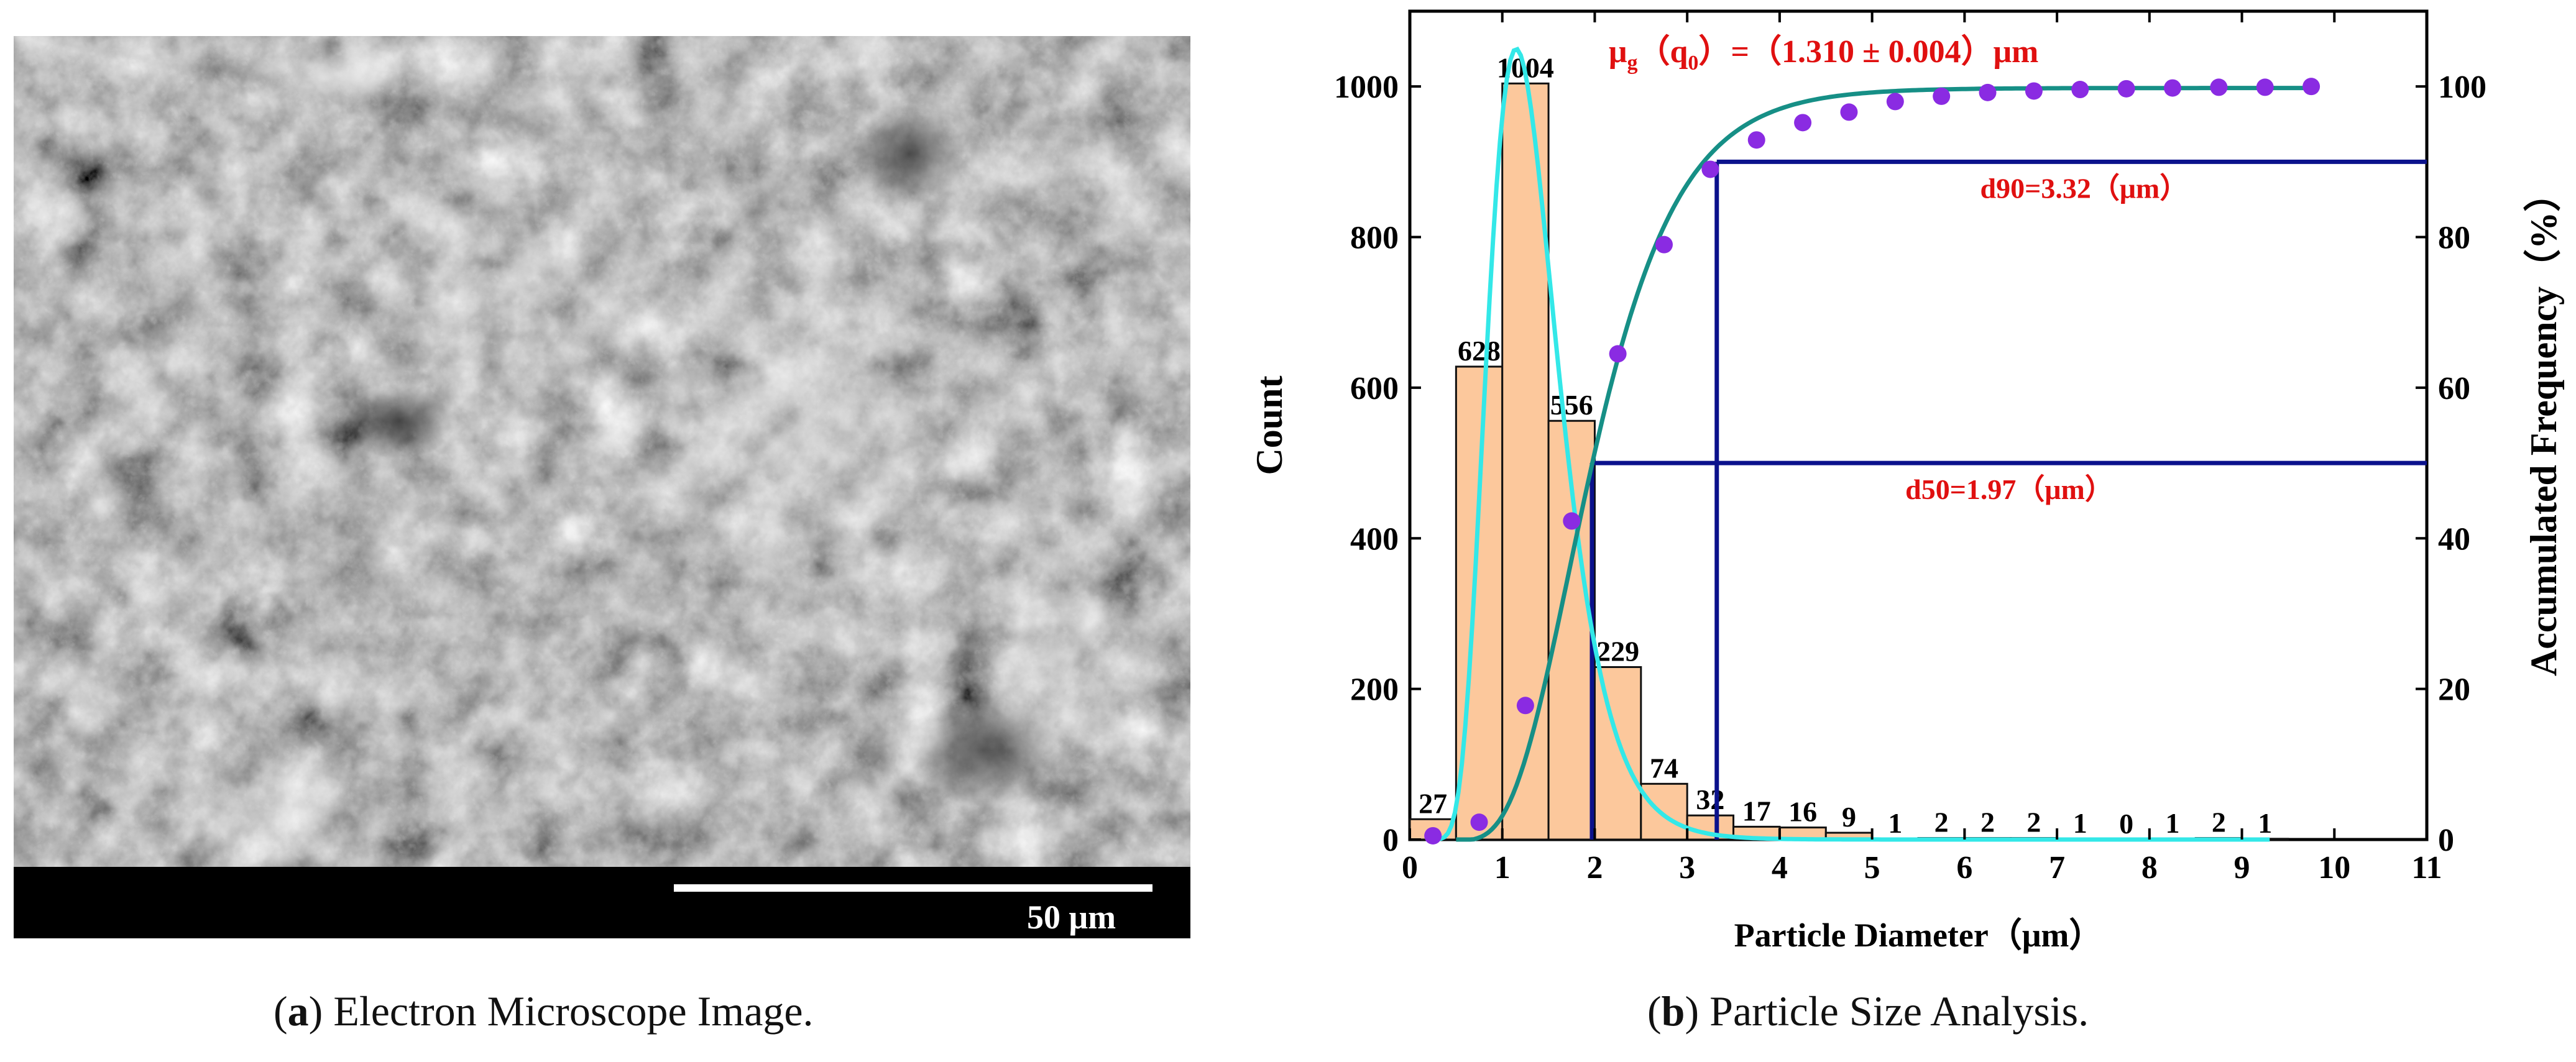 This screenshot has width=2576, height=1062. Describe the element at coordinates (2149, 868) in the screenshot. I see `x-tick-label: 8` at that location.